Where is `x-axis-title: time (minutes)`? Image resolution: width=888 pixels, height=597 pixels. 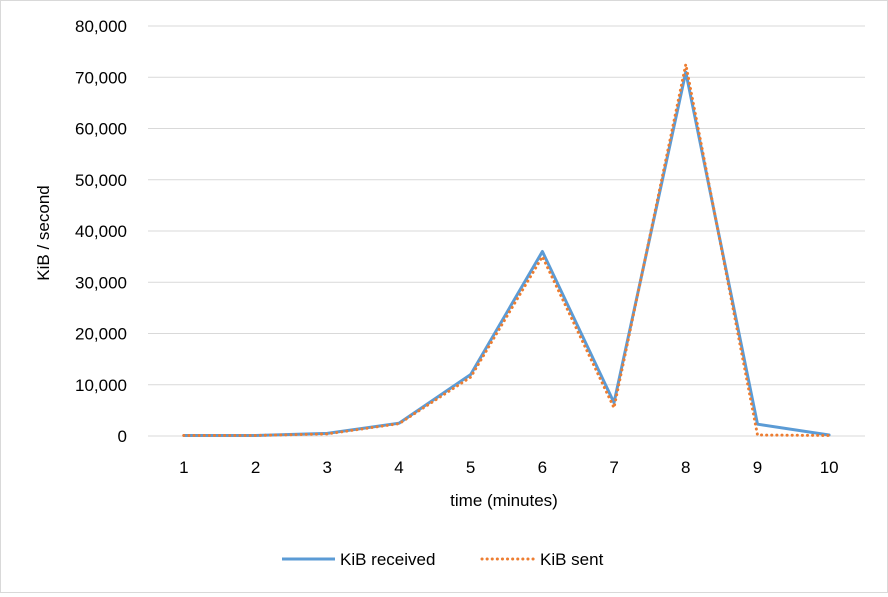
x-axis-title: time (minutes) is located at coordinates (504, 500).